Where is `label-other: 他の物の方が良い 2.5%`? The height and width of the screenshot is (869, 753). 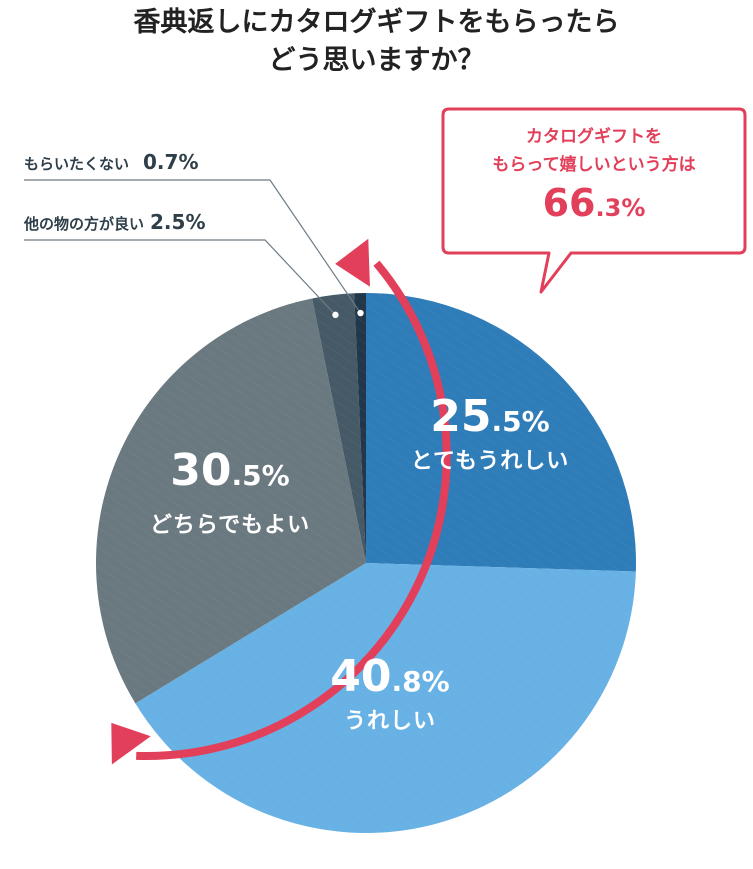
label-other: 他の物の方が良い 2.5% is located at coordinates (114, 222).